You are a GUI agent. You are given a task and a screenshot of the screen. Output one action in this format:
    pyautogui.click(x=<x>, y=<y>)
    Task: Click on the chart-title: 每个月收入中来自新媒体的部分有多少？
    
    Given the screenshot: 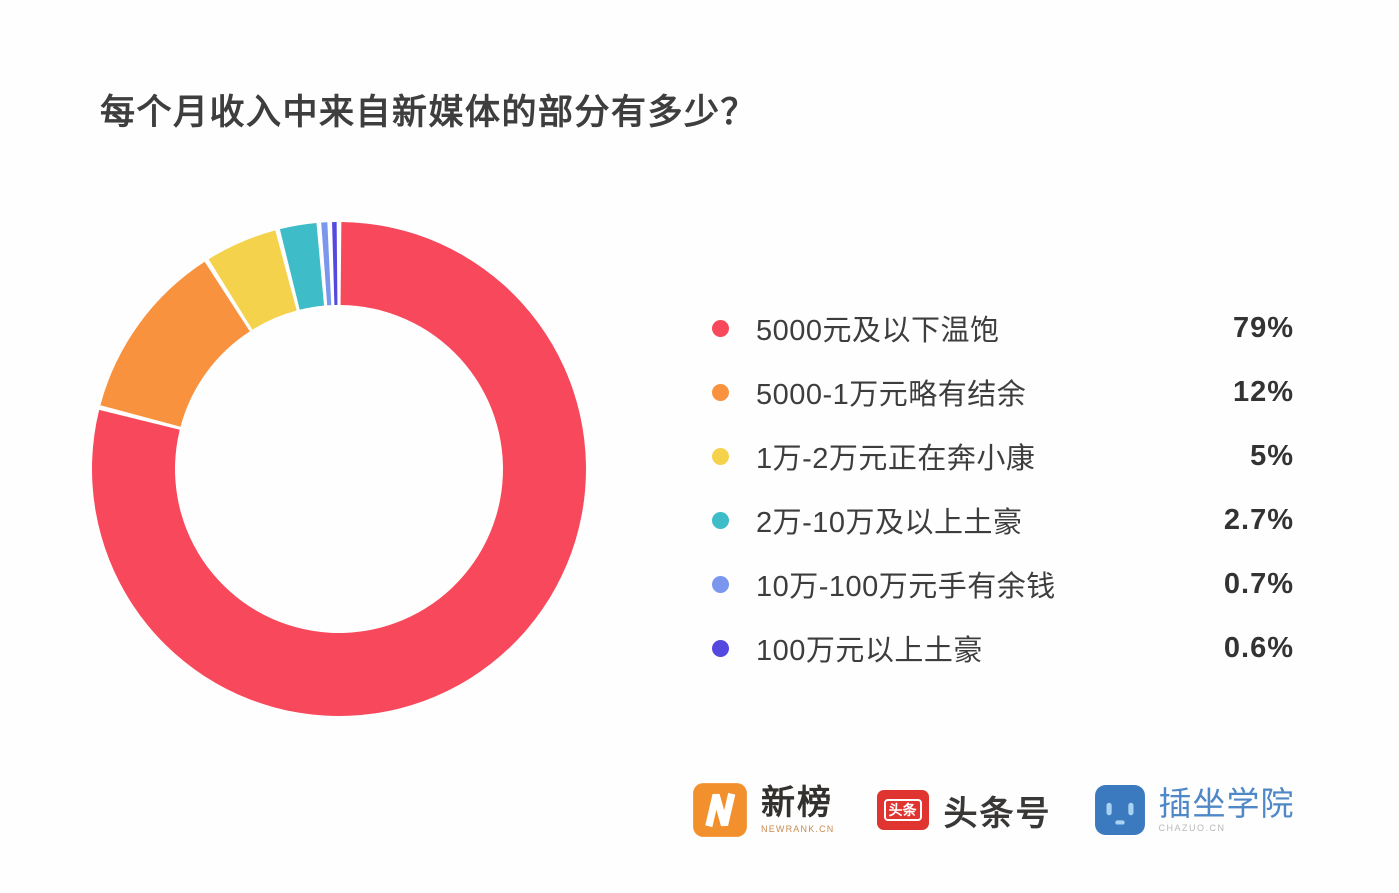 What is the action you would take?
    pyautogui.click(x=429, y=112)
    